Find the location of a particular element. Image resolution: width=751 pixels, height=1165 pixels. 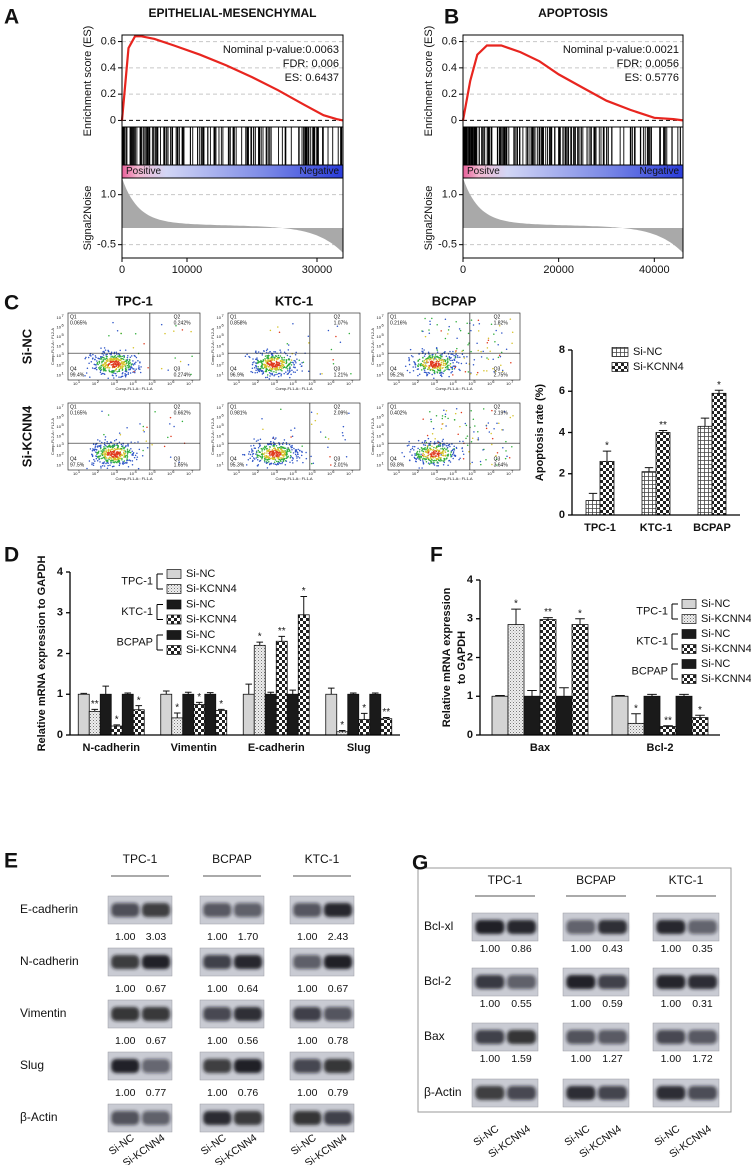

y-tick-exponent: 6 is located at coordinates (383, 414).